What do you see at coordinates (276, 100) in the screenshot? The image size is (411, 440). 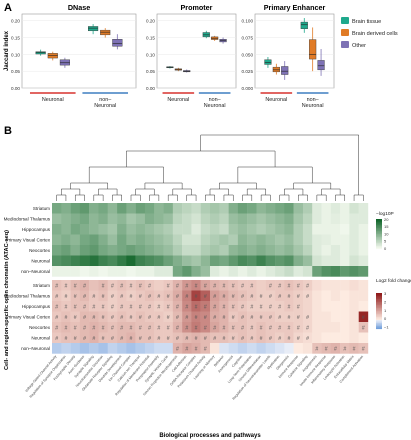 I see `x-category-label: Neuronal` at bounding box center [276, 100].